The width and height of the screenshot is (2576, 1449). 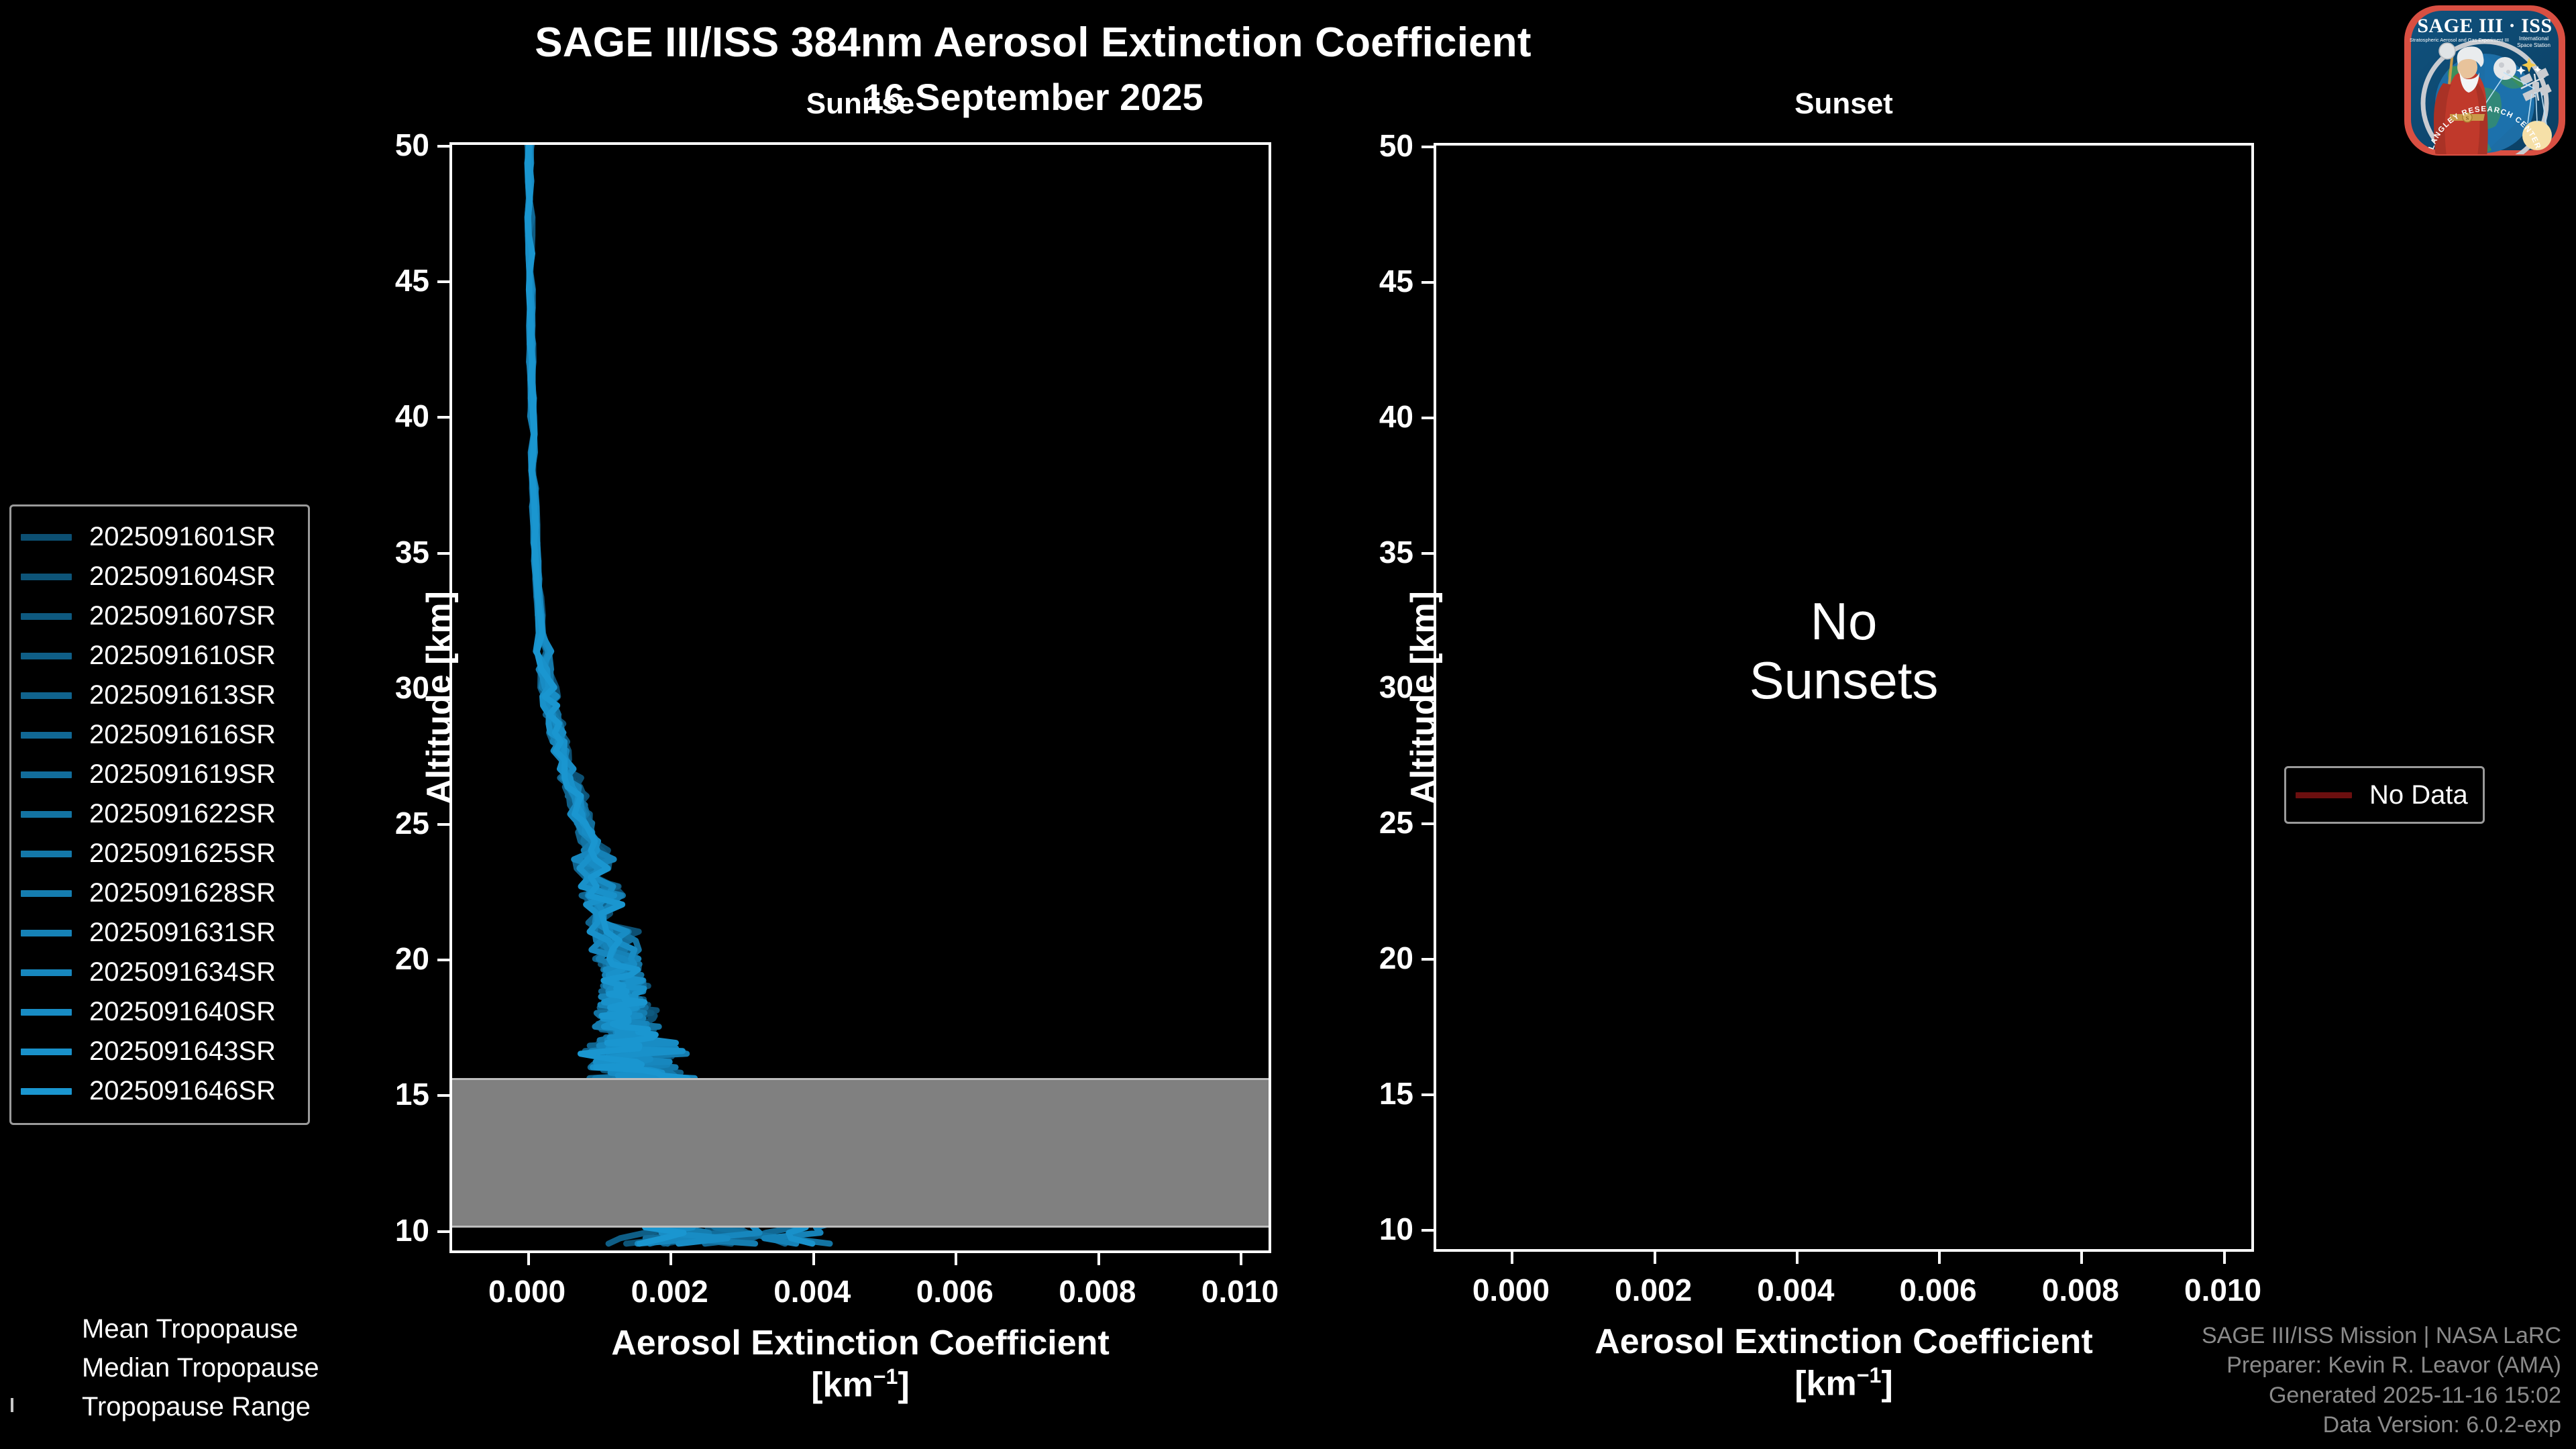 I want to click on sunset-x-axis-title: Aerosol Extinction Coefficient [km−1], so click(x=1843, y=1363).